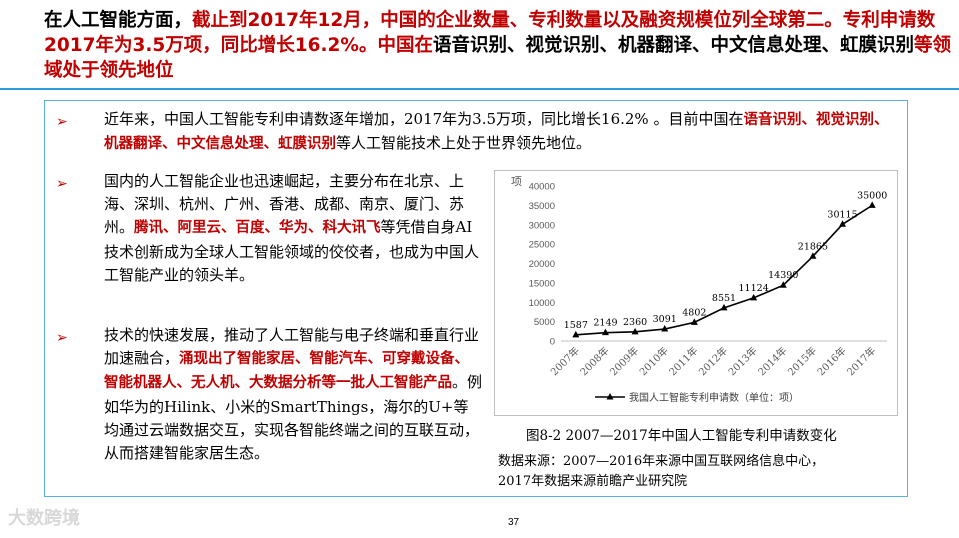 The width and height of the screenshot is (959, 538). What do you see at coordinates (552, 342) in the screenshot?
I see `y-tick-label: 0` at bounding box center [552, 342].